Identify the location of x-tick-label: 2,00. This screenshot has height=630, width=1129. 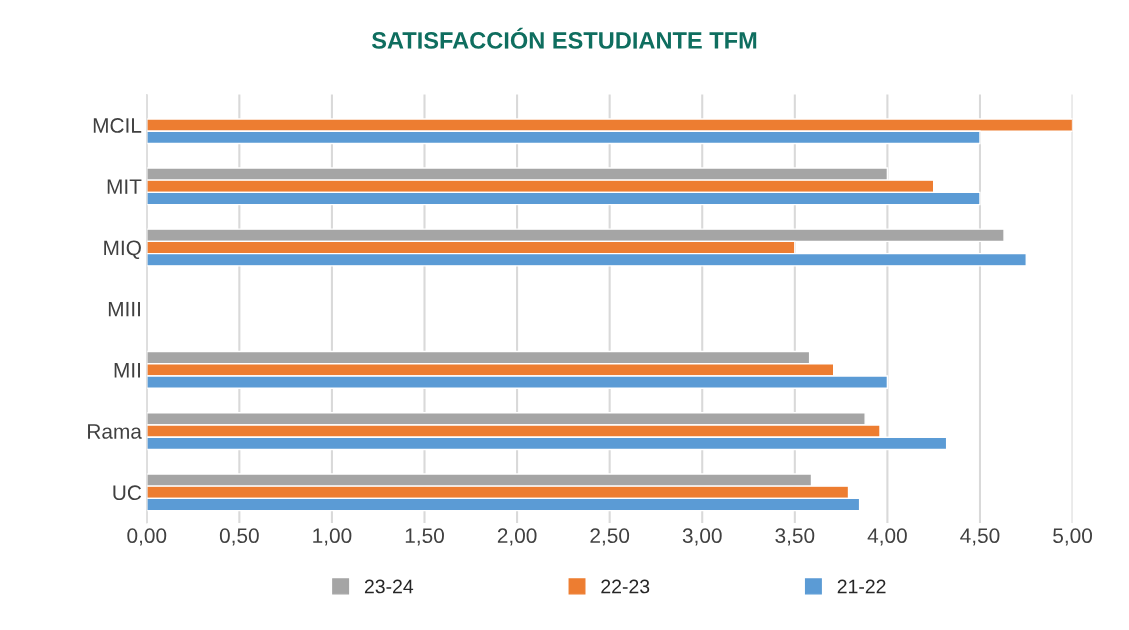
(517, 537).